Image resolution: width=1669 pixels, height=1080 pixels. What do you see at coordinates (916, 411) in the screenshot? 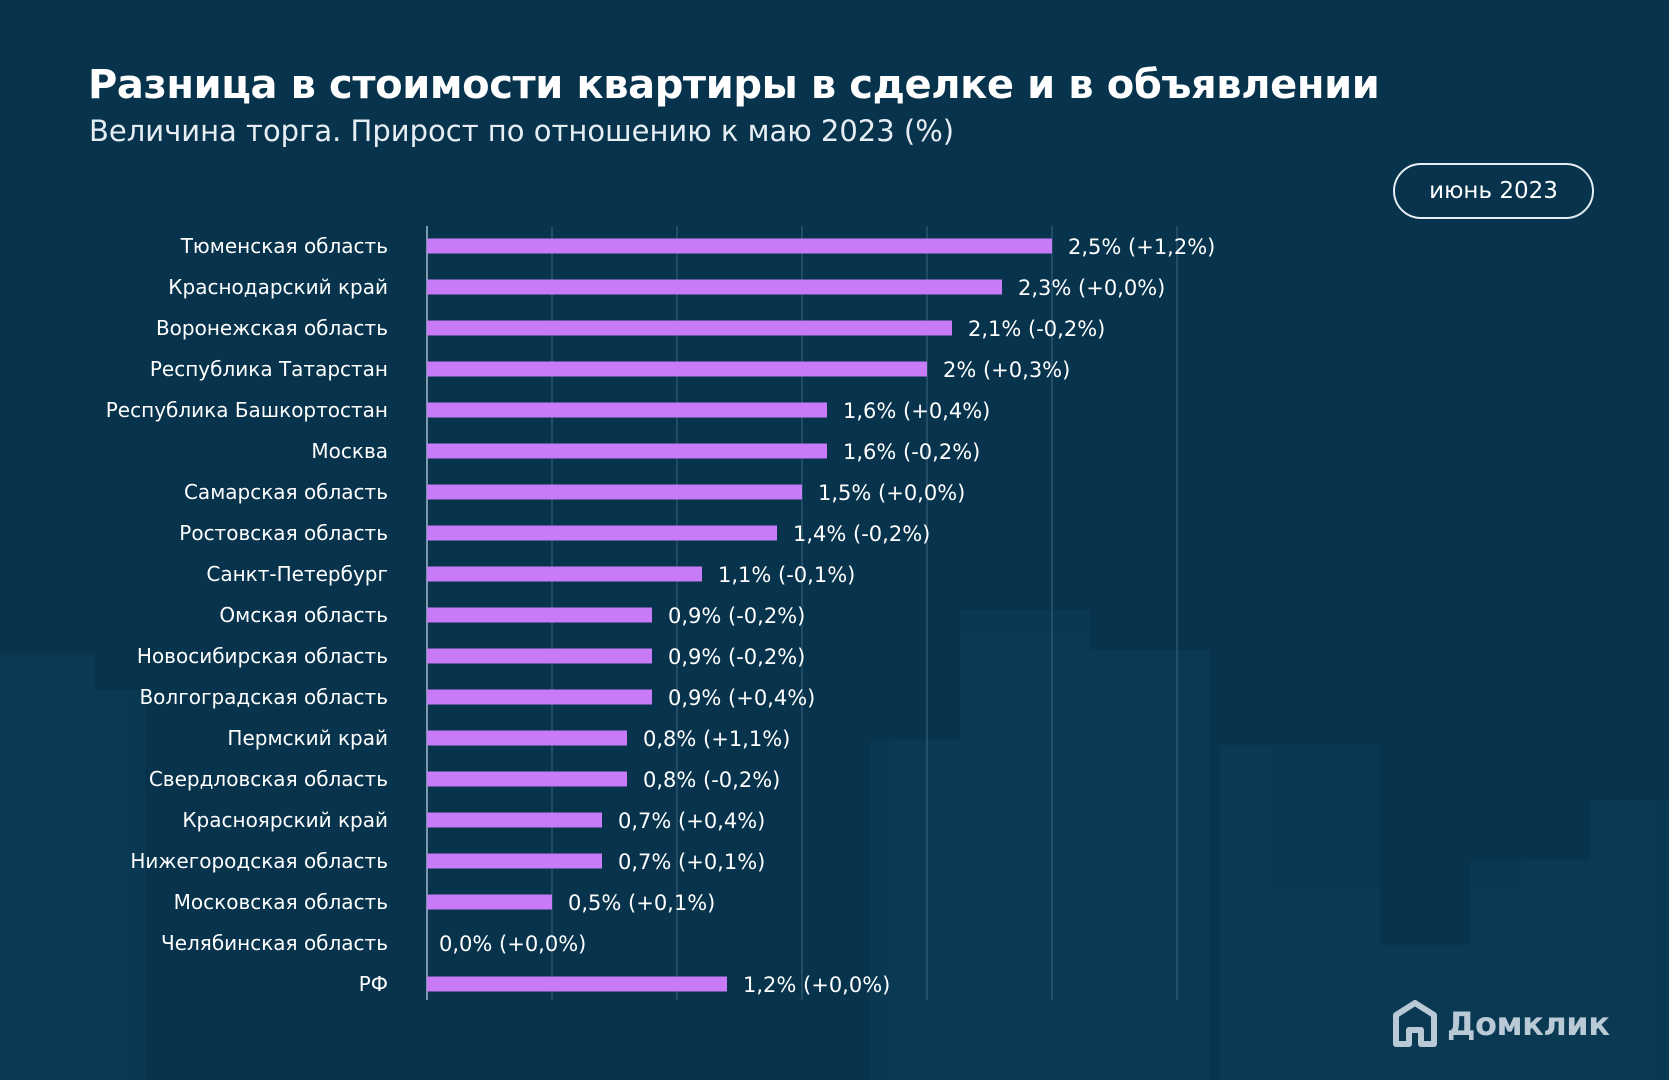
I see `data-label: 1,6% (+0,4%)` at bounding box center [916, 411].